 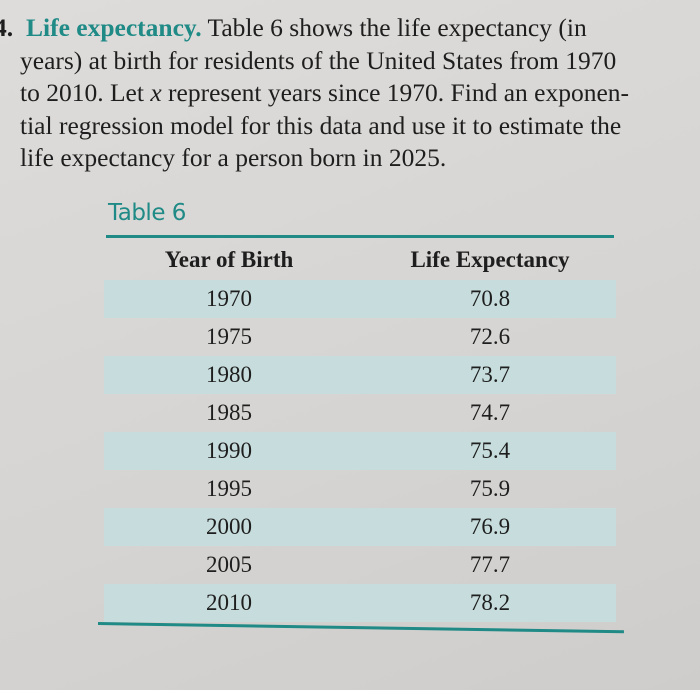 I want to click on problem-line-text: Table 6 shows the life expectancy (in, so click(x=394, y=27).